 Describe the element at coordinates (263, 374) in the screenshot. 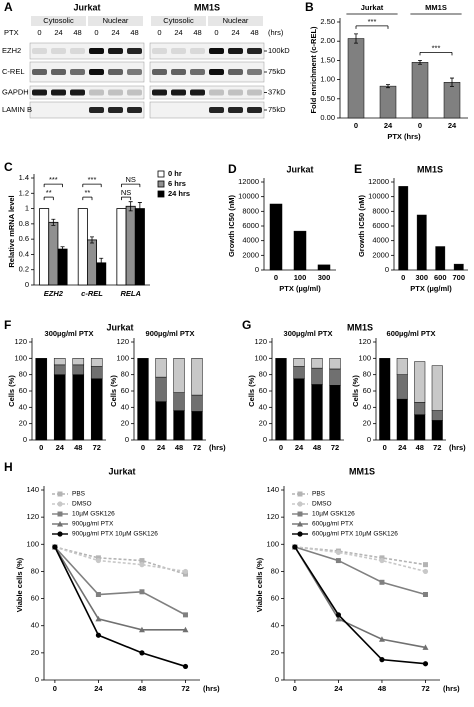

I see `y-tick-label: 80` at that location.